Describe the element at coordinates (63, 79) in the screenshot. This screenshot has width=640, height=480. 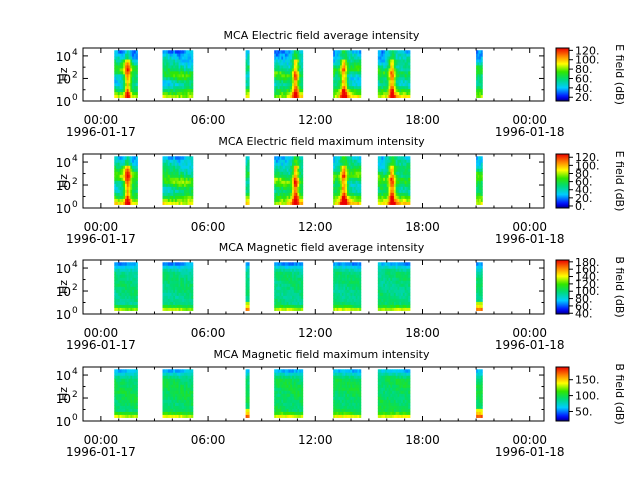
I see `y-tick-label: 10` at that location.